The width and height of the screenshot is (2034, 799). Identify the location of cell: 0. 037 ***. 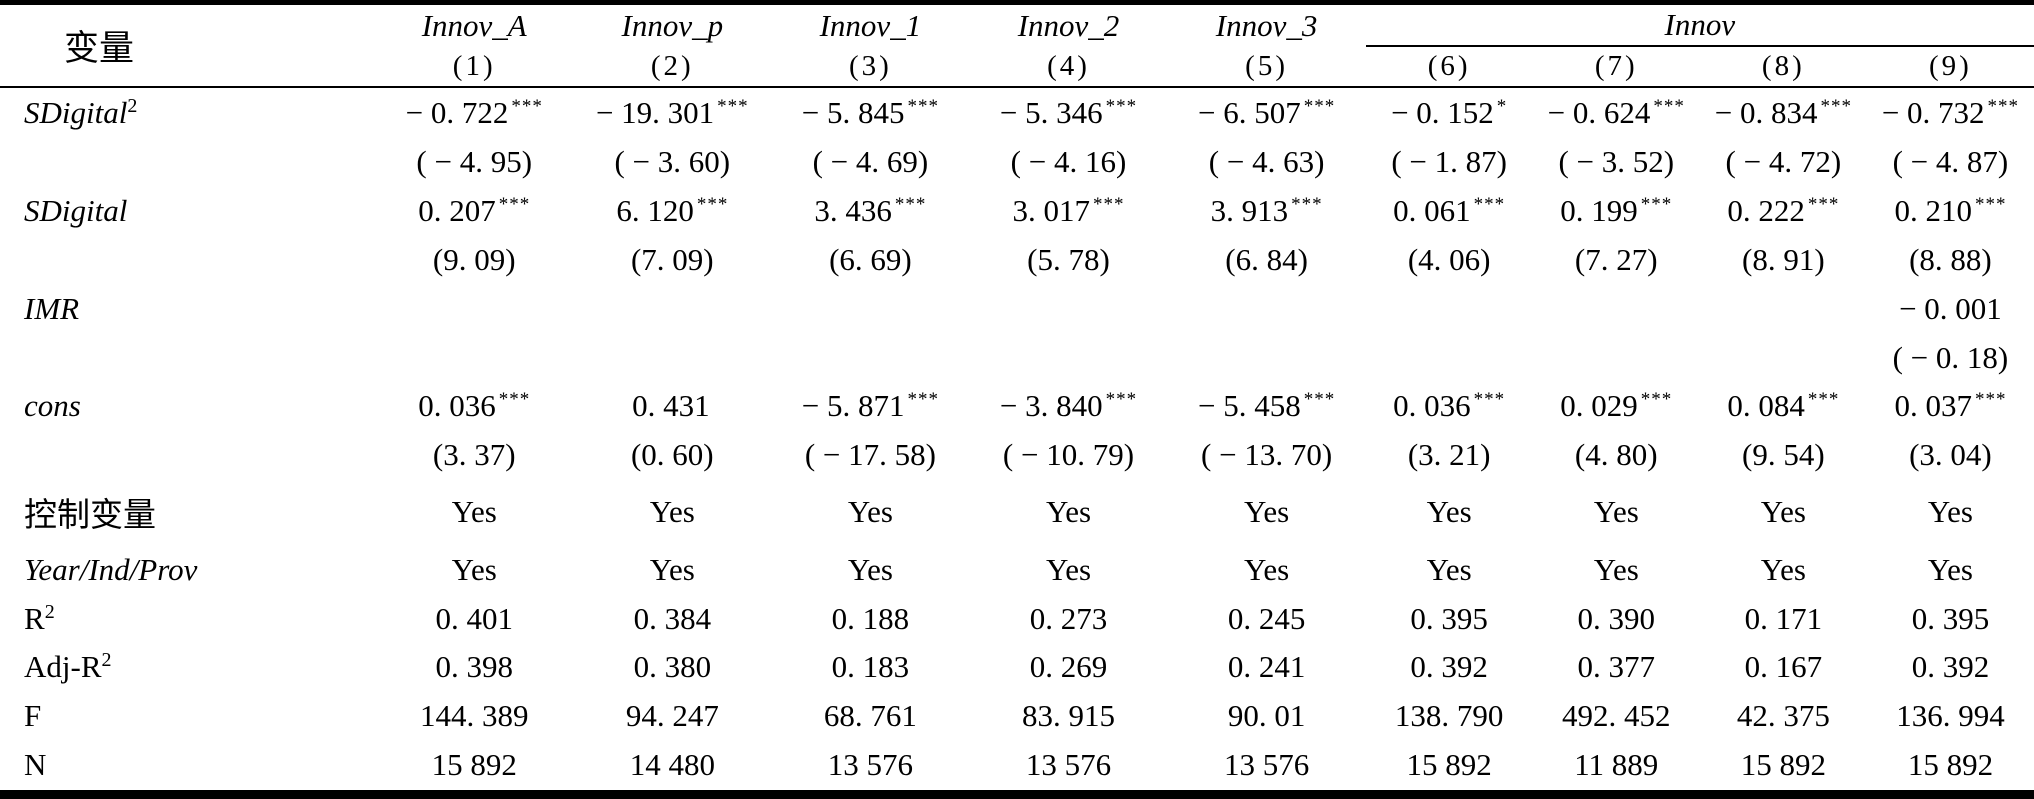
(1950, 406).